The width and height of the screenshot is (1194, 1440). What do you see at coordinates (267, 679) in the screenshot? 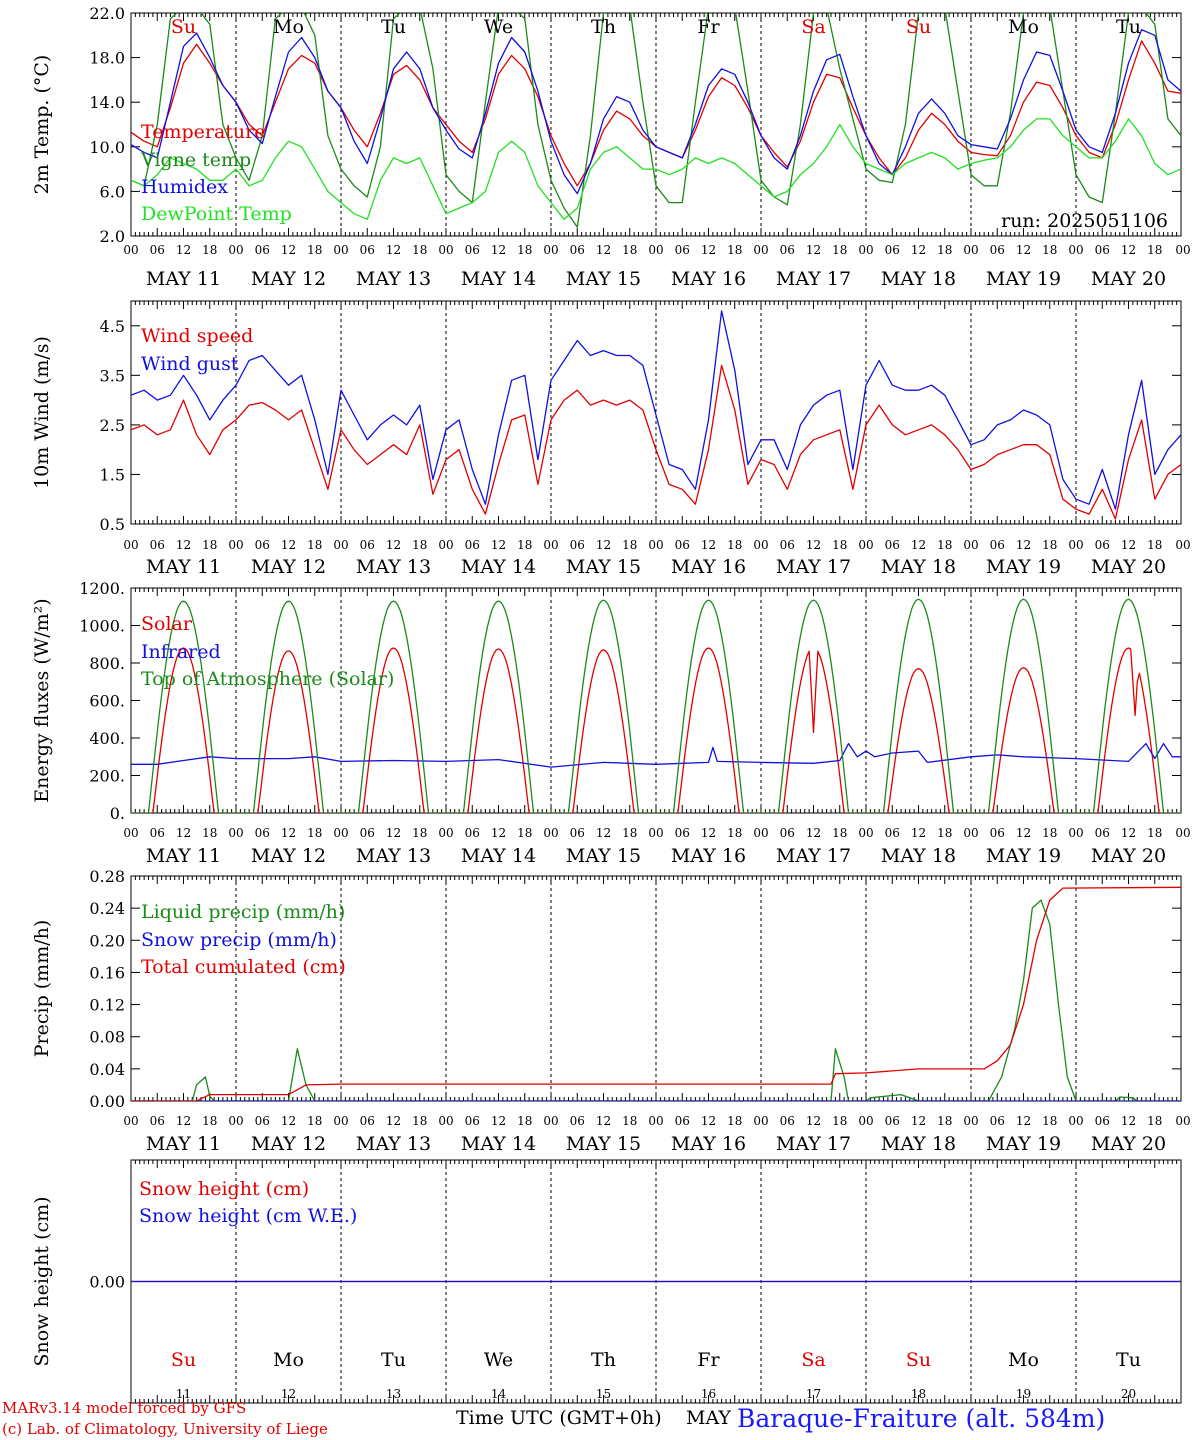
I see `legend-top-of-atmosphere-solar: Top of Atmosphere (Solar)` at bounding box center [267, 679].